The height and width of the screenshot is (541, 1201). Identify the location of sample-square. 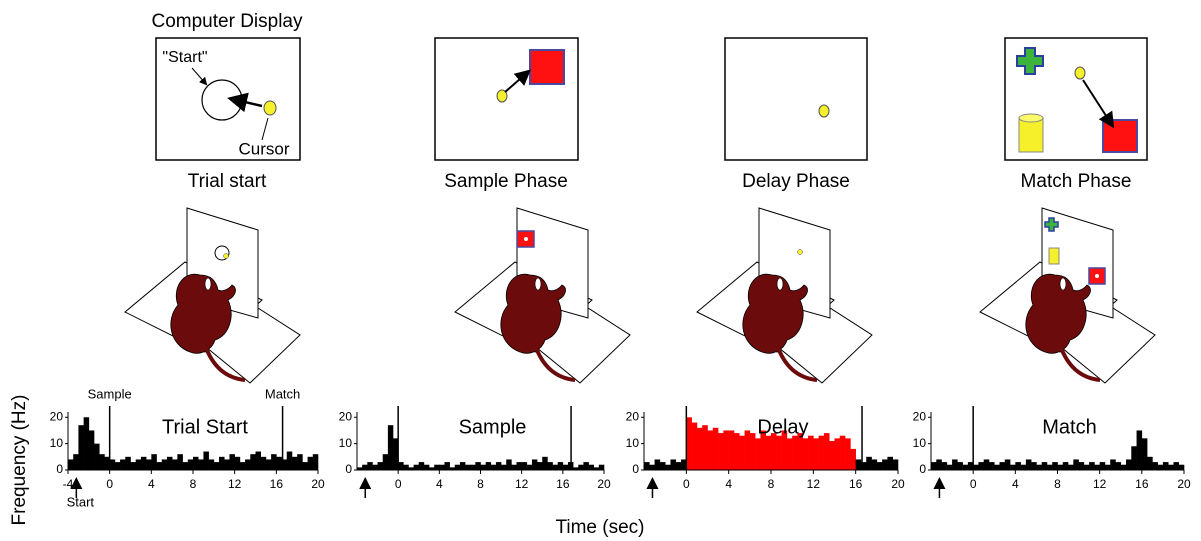
(547, 67).